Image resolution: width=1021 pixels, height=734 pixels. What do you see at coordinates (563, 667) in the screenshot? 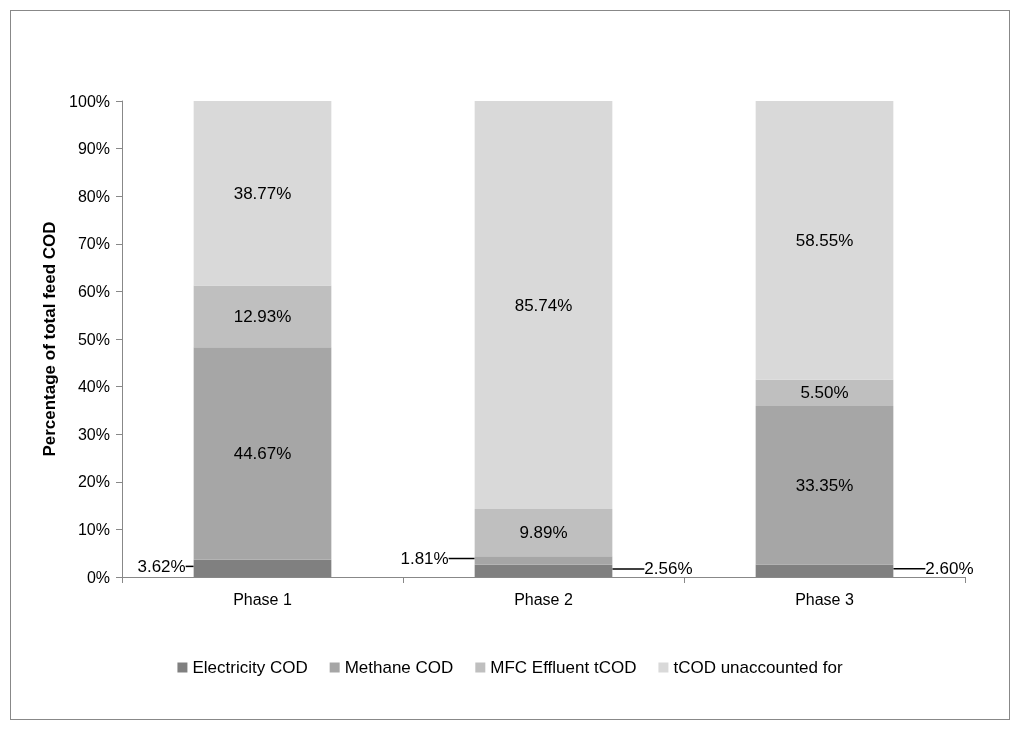
I see `legend-label: MFC Effluent tCOD` at bounding box center [563, 667].